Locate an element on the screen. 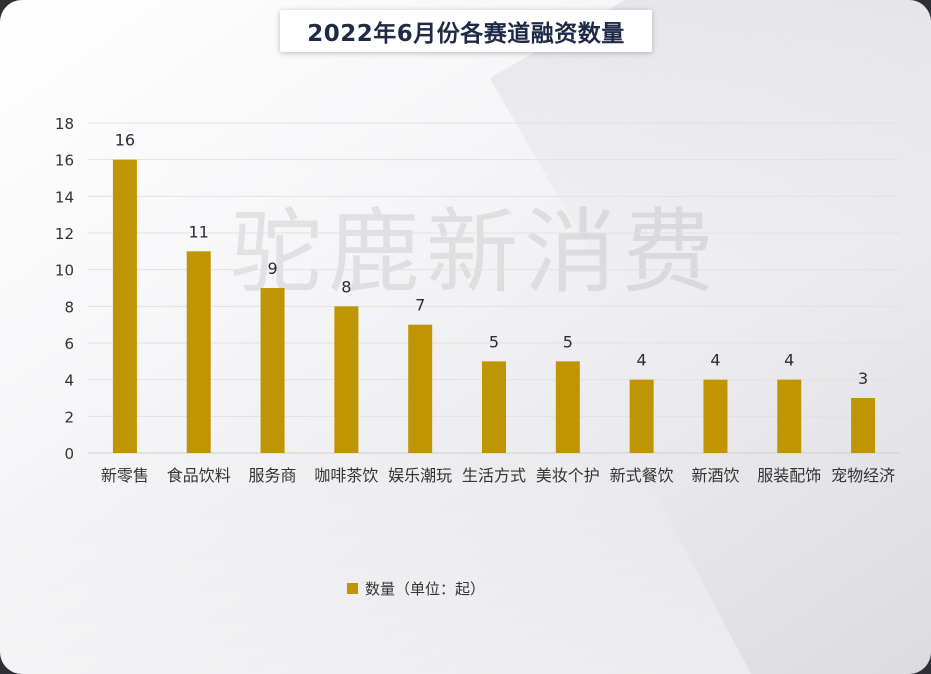 This screenshot has width=931, height=674. data-label: 8 is located at coordinates (346, 286).